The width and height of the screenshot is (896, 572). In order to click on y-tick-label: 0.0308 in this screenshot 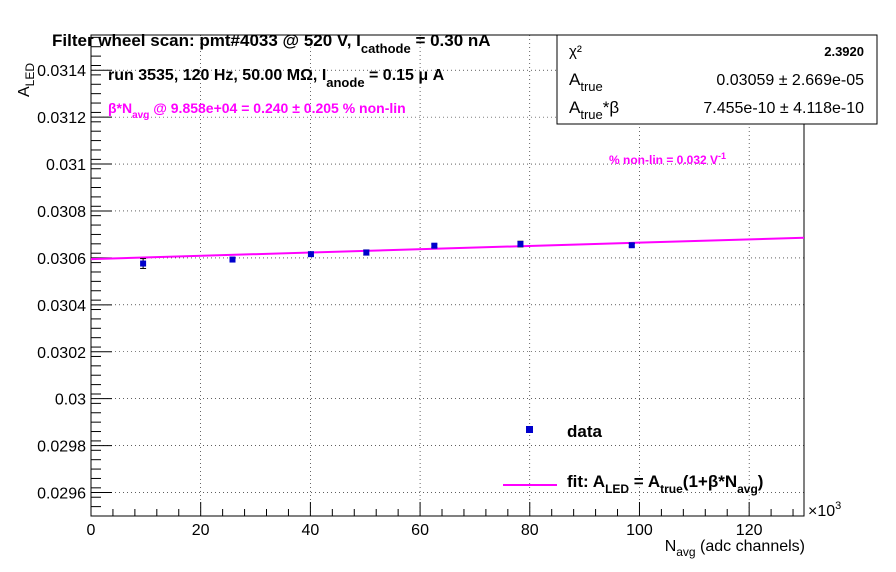, I will do `click(61, 212)`.